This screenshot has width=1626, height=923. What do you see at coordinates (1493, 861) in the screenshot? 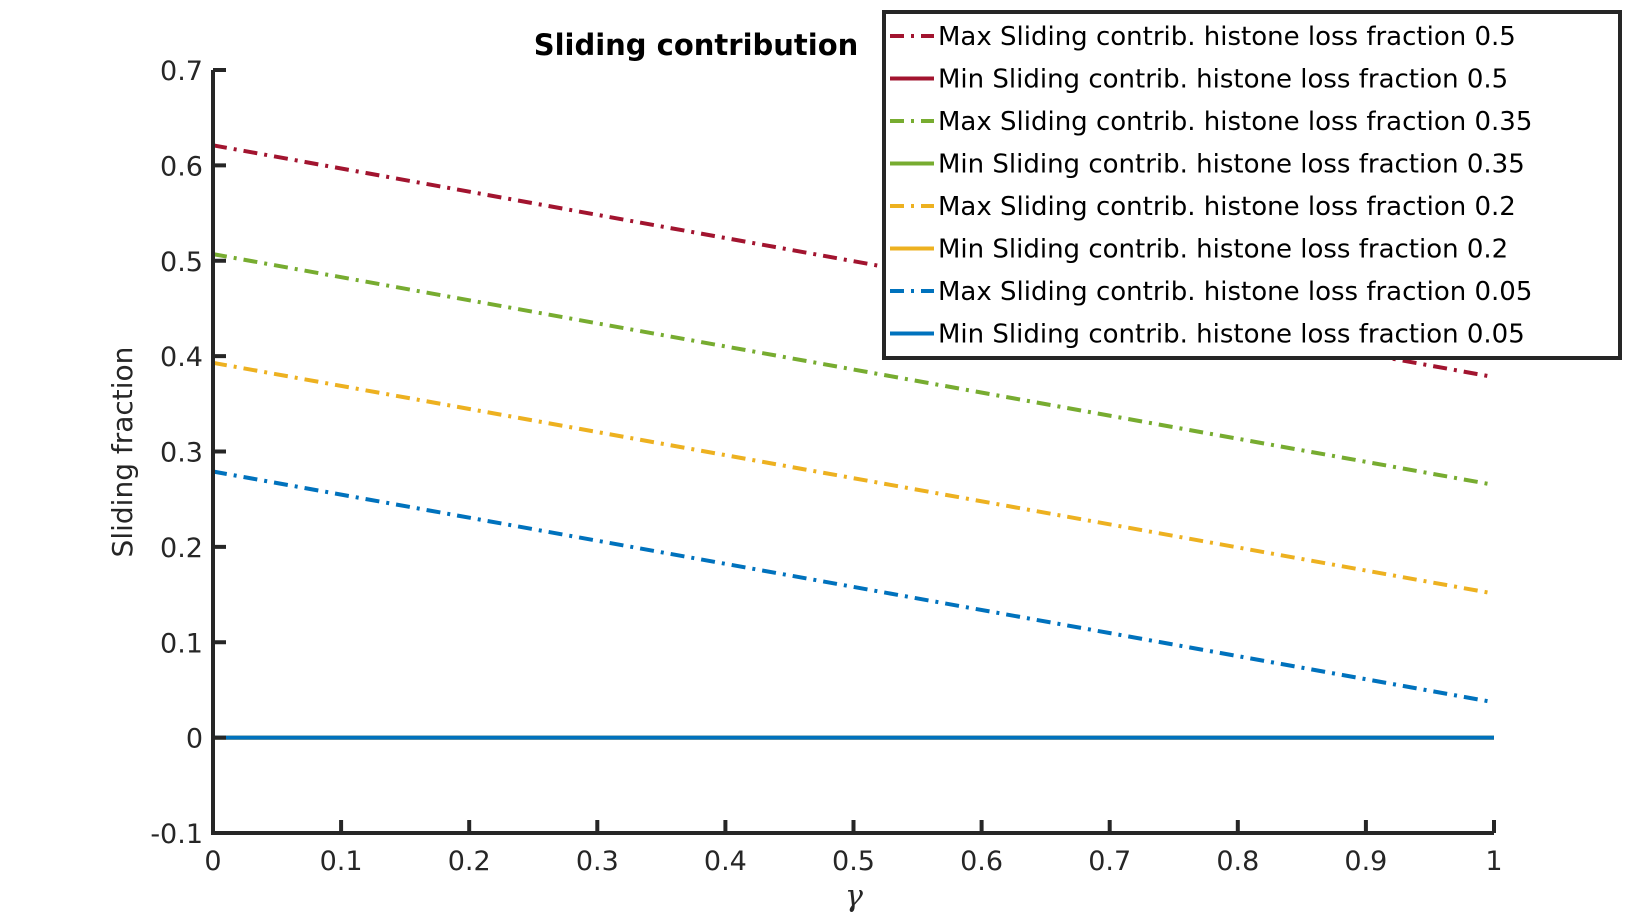
I see `x-tick-label: 1` at bounding box center [1493, 861].